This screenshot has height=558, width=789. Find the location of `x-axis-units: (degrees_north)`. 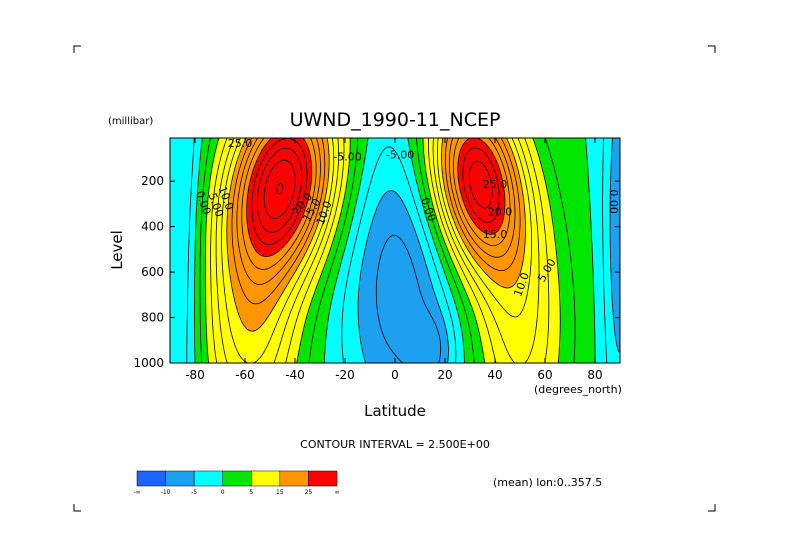

x-axis-units: (degrees_north) is located at coordinates (578, 389).